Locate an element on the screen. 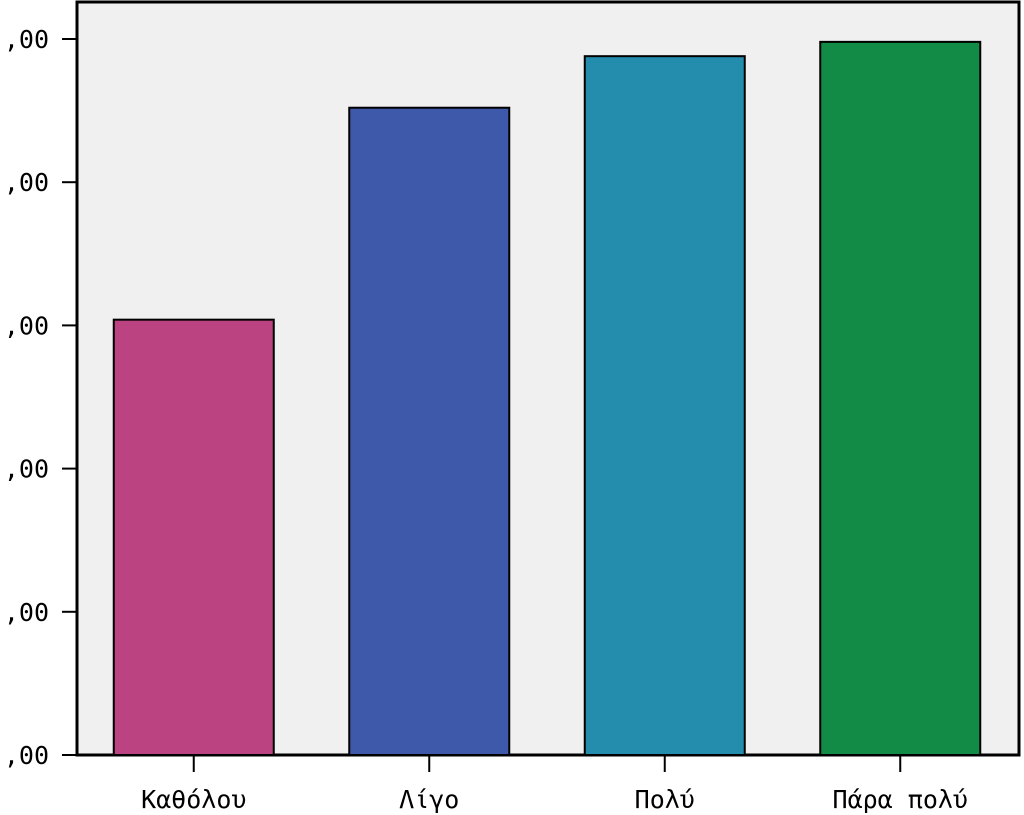  x-axis: Καθόλου Λίγο Πολύ Πάρα πολύ is located at coordinates (554, 784).